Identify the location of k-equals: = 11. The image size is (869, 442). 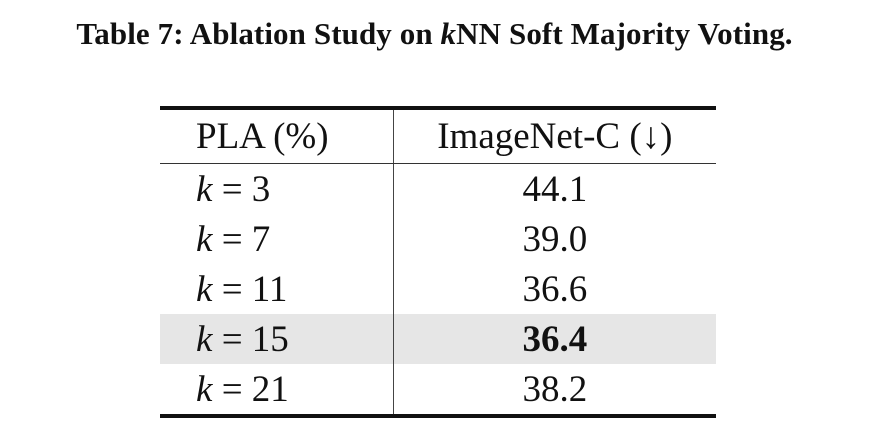
(250, 289).